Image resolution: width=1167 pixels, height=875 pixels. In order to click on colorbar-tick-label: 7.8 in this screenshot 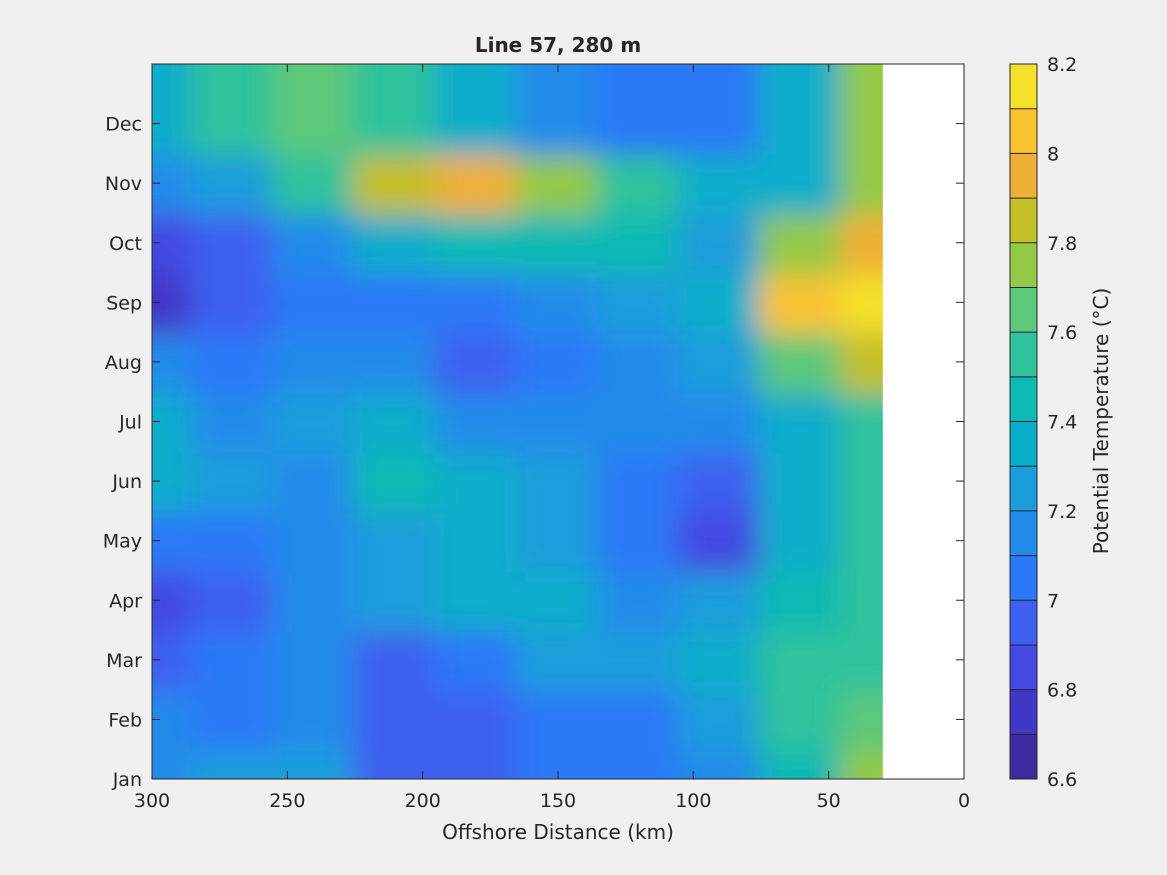, I will do `click(1062, 244)`.